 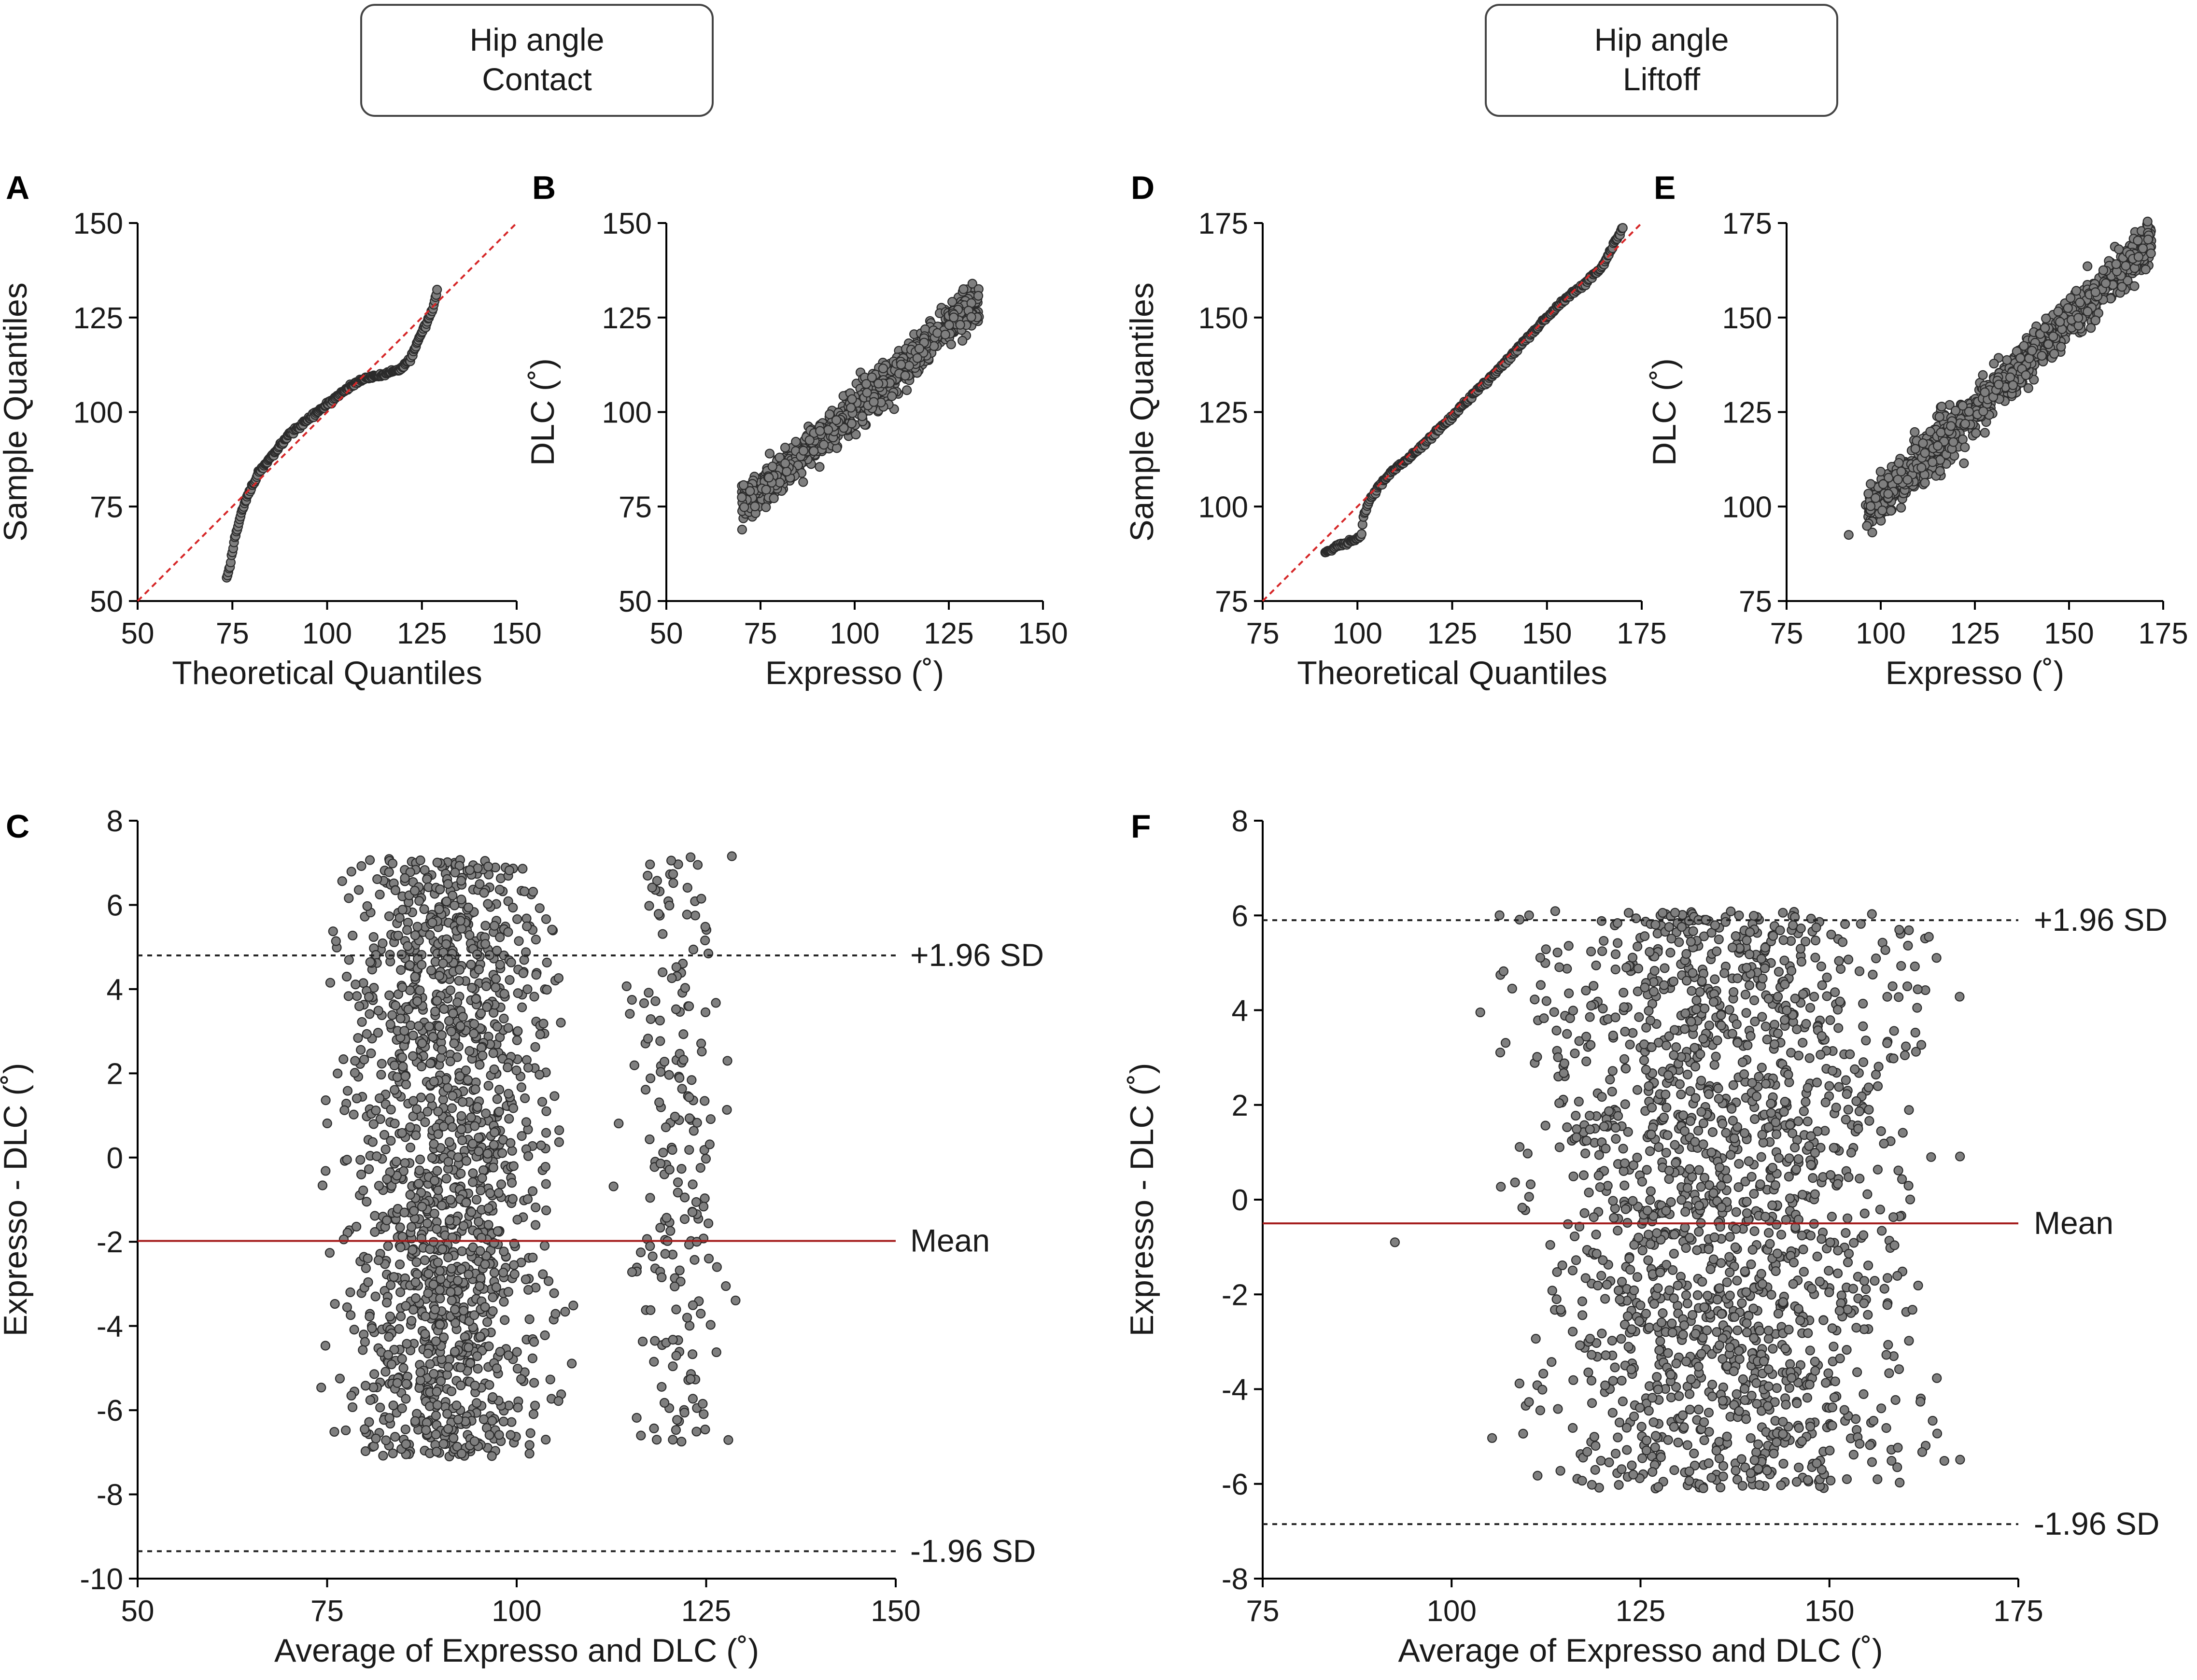 What do you see at coordinates (1141, 827) in the screenshot?
I see `panel-letter: F` at bounding box center [1141, 827].